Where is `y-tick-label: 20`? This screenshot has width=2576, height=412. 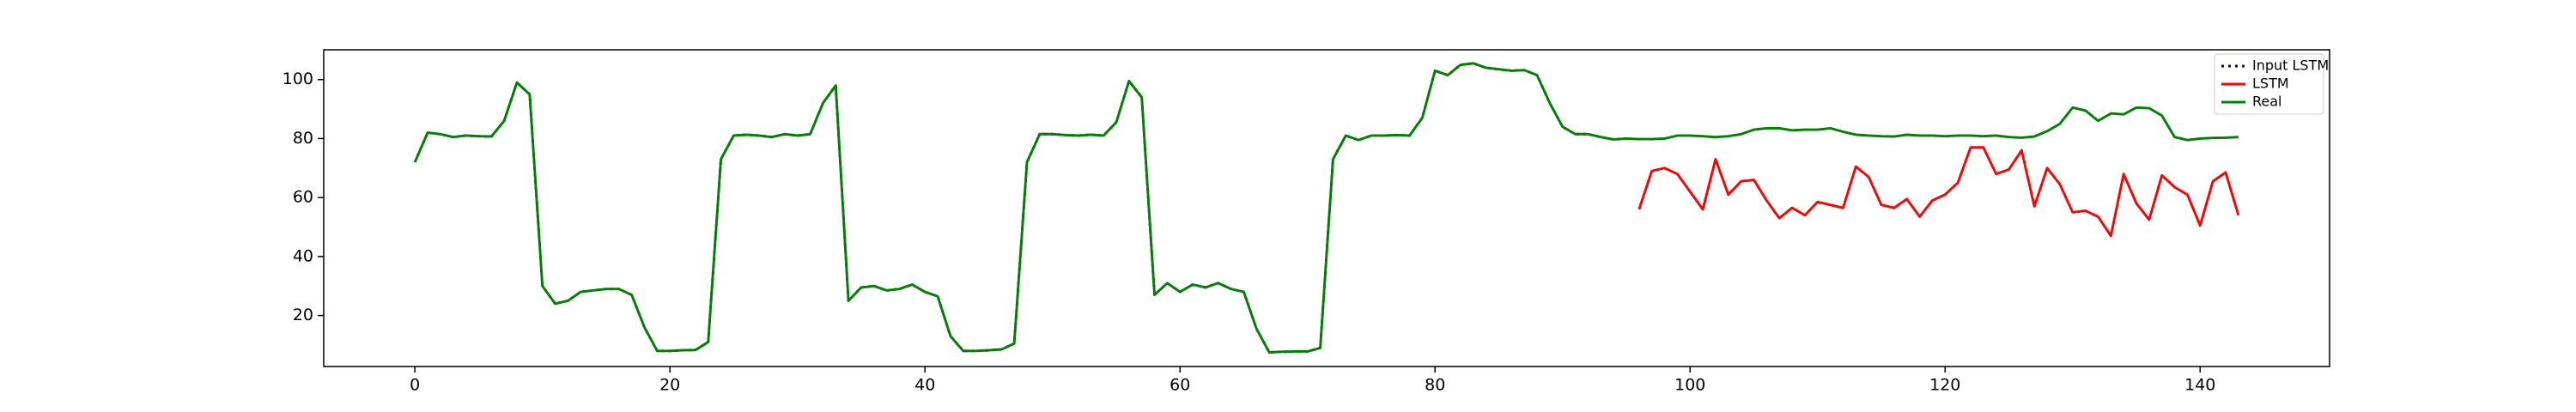 y-tick-label: 20 is located at coordinates (303, 315).